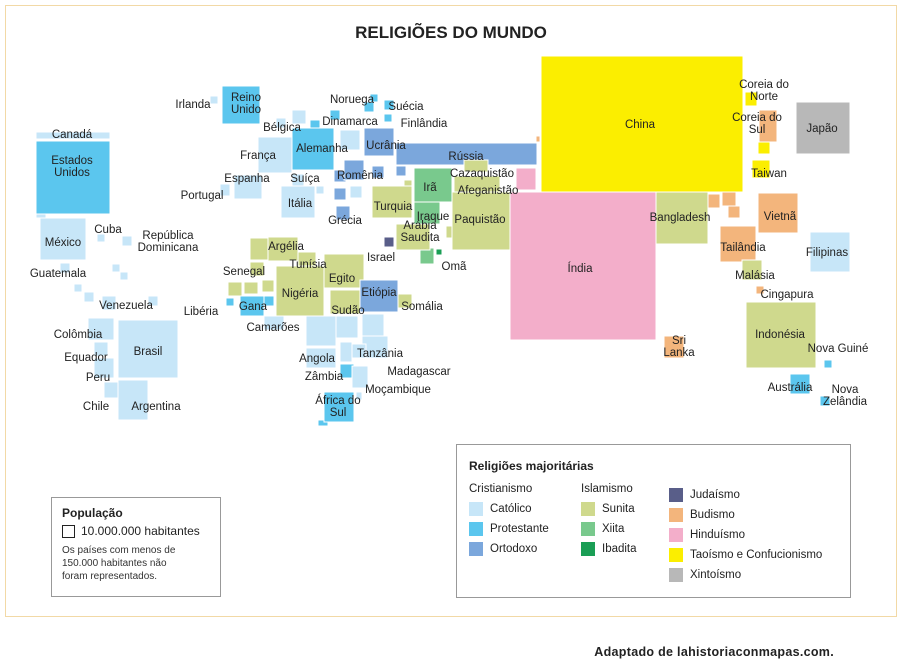  What do you see at coordinates (359, 351) in the screenshot?
I see `country-block-madagascar` at bounding box center [359, 351].